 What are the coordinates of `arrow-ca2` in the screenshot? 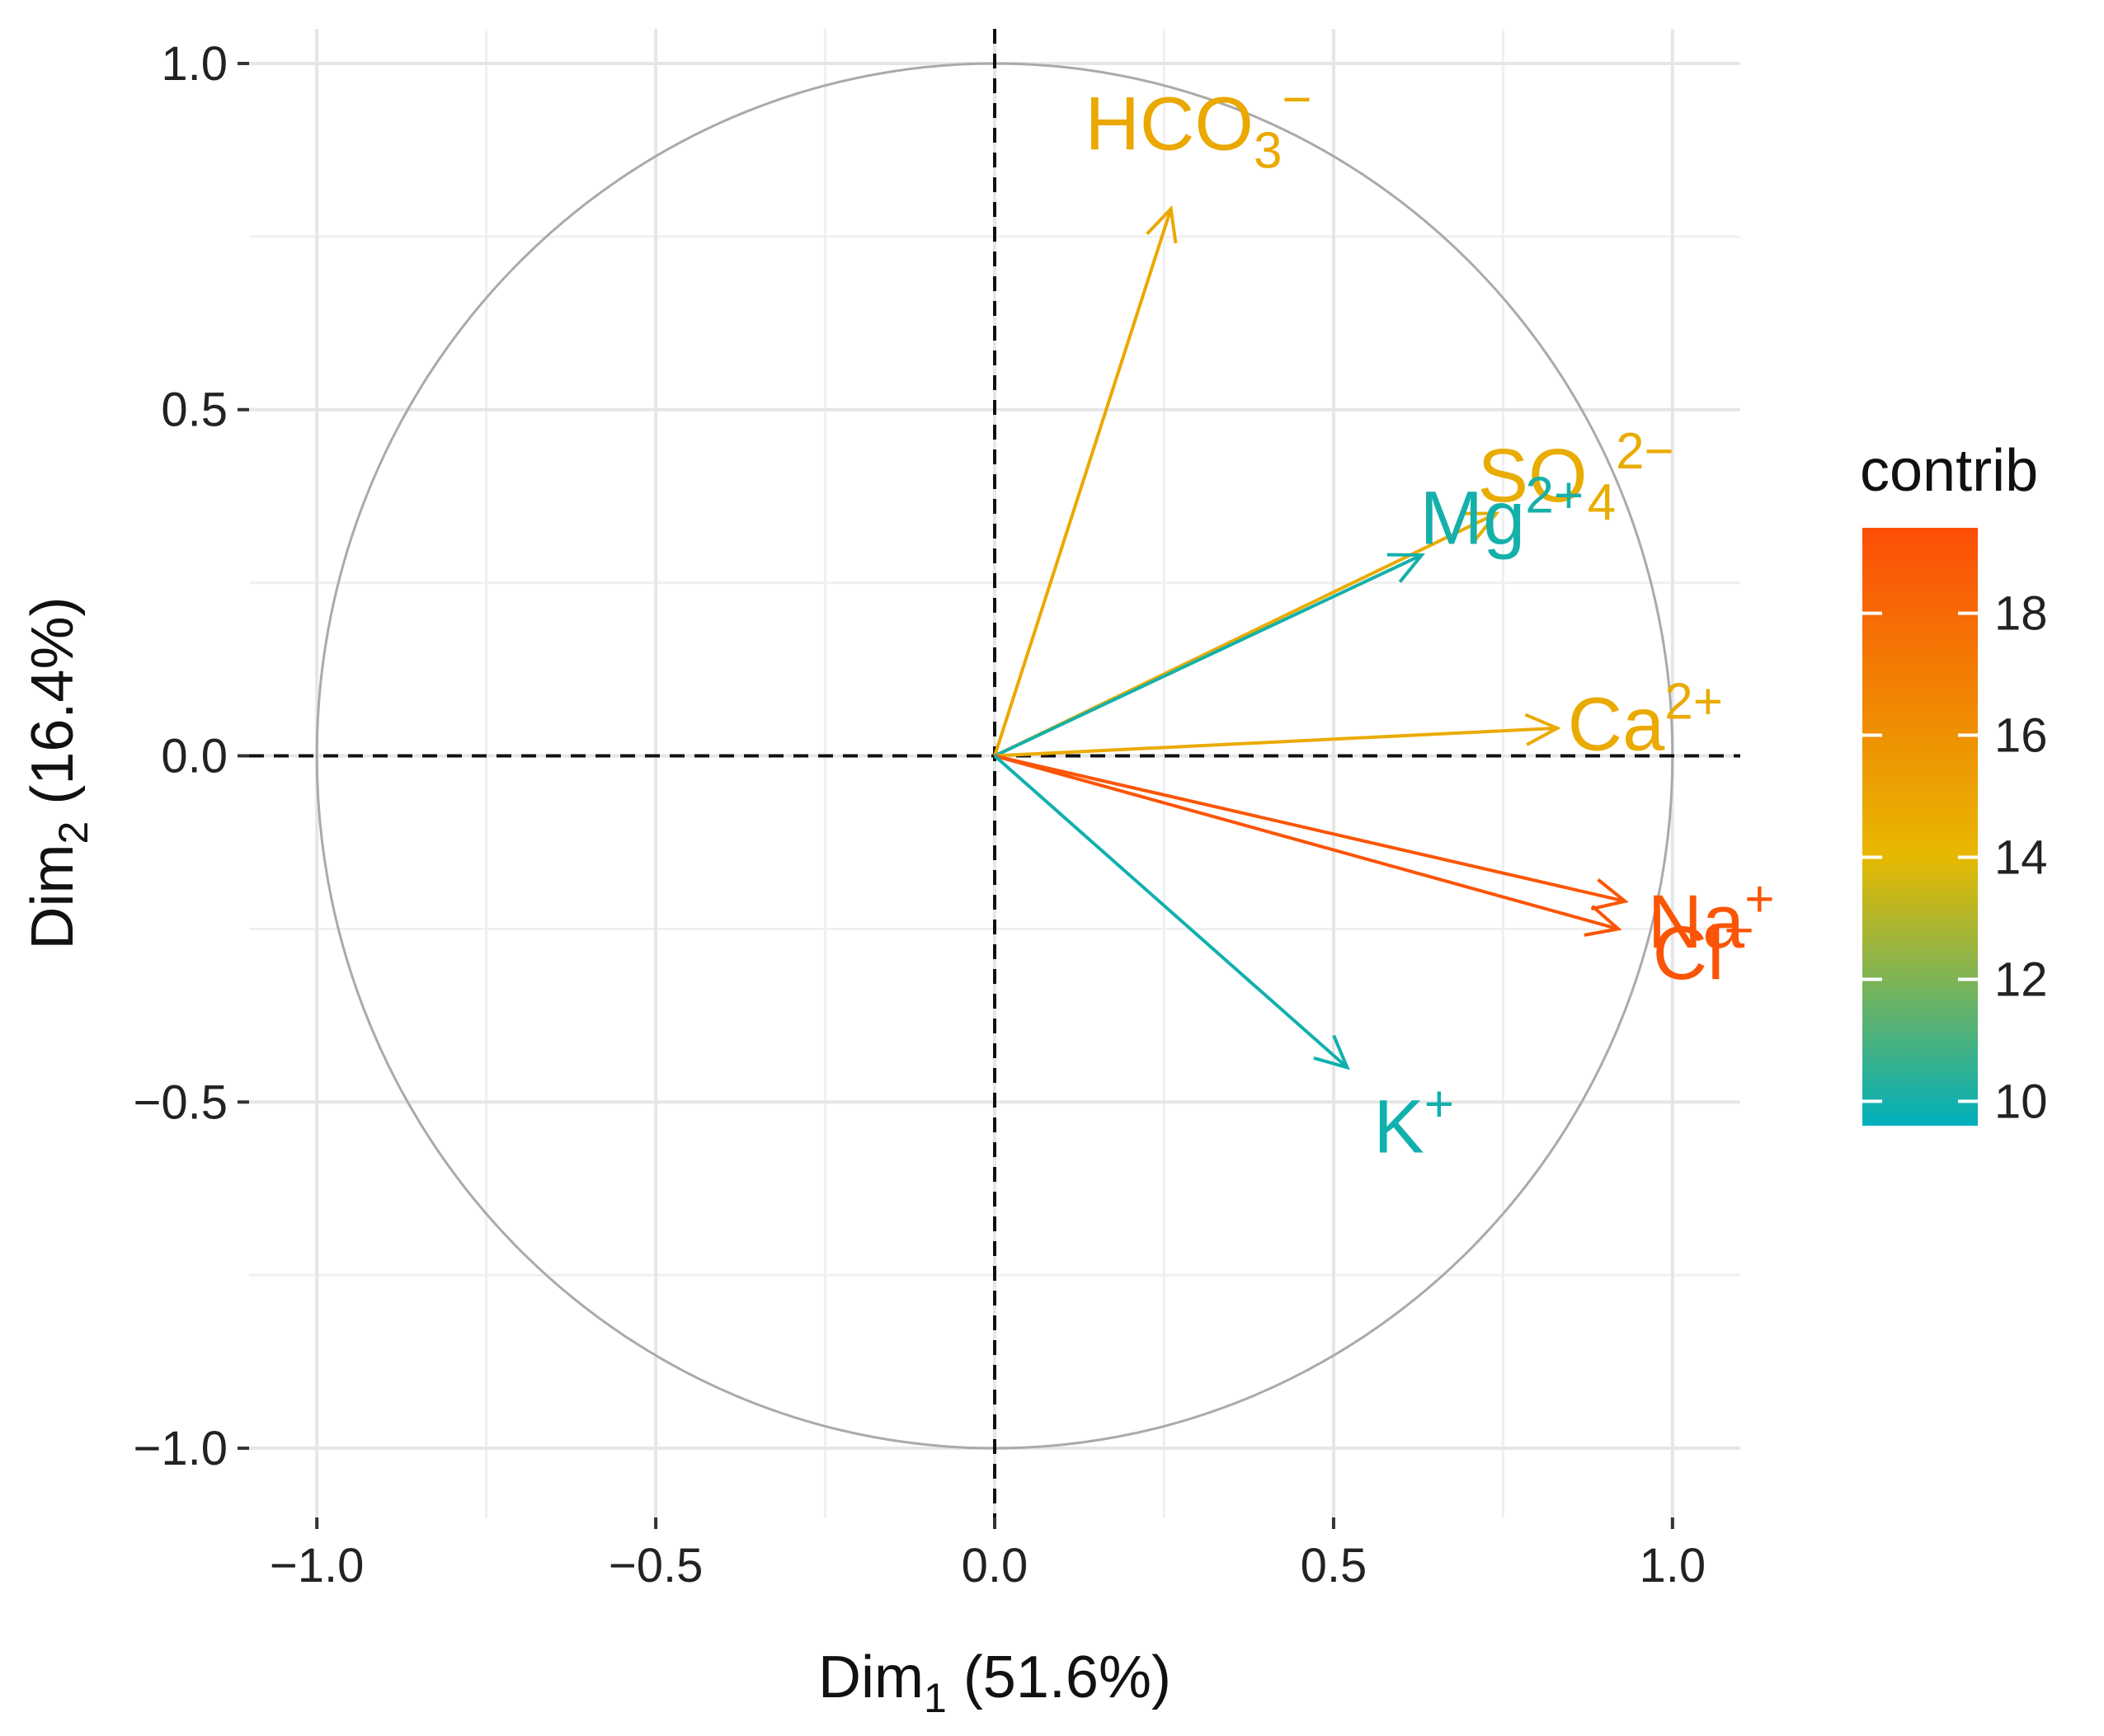 It's located at (1276, 742).